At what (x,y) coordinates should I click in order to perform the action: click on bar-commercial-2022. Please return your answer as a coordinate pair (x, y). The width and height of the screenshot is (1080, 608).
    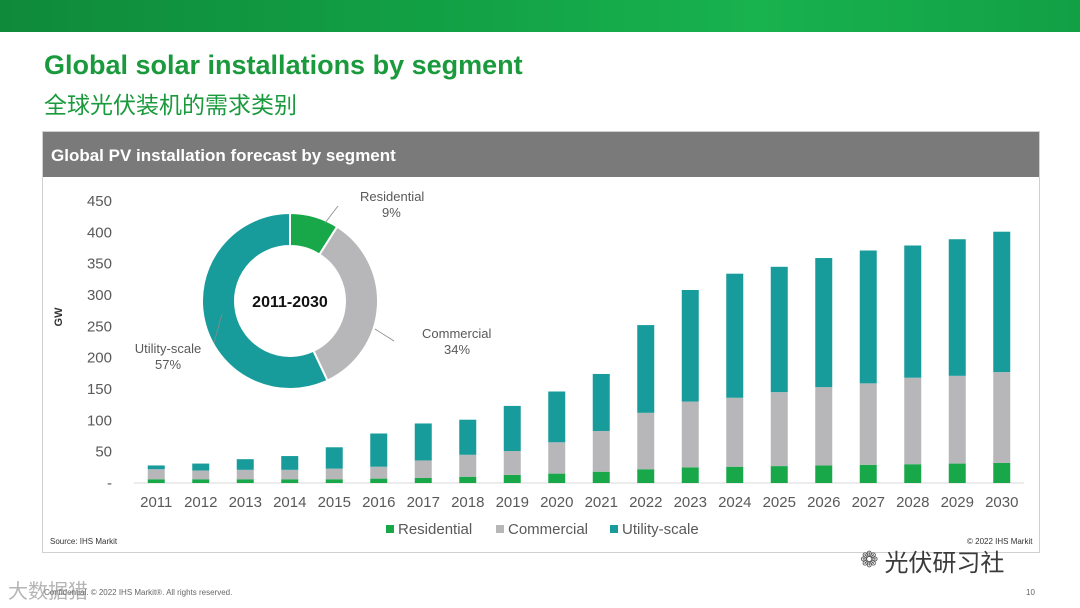
    Looking at the image, I should click on (646, 441).